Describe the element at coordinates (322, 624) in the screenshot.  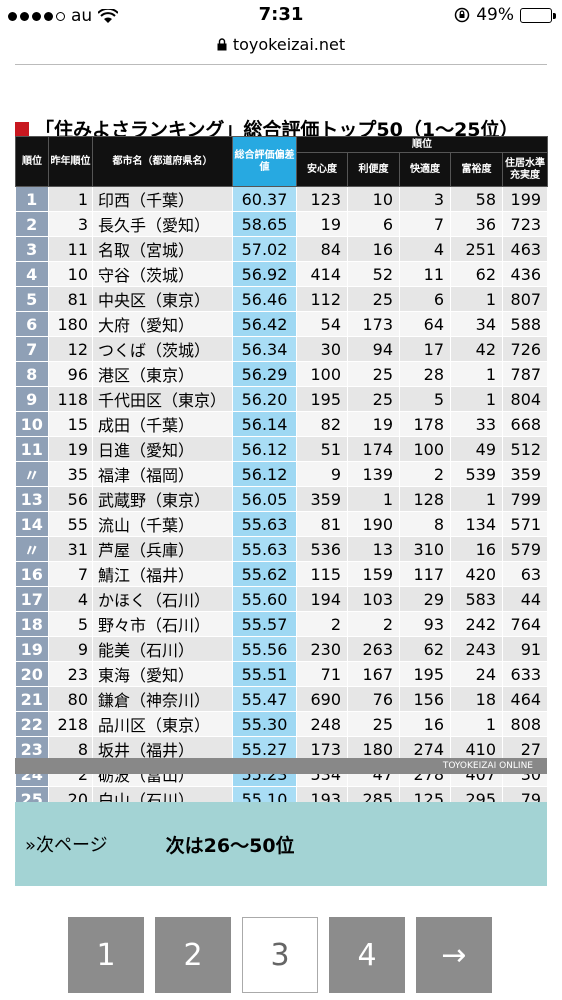
I see `anshin-cell: 2` at that location.